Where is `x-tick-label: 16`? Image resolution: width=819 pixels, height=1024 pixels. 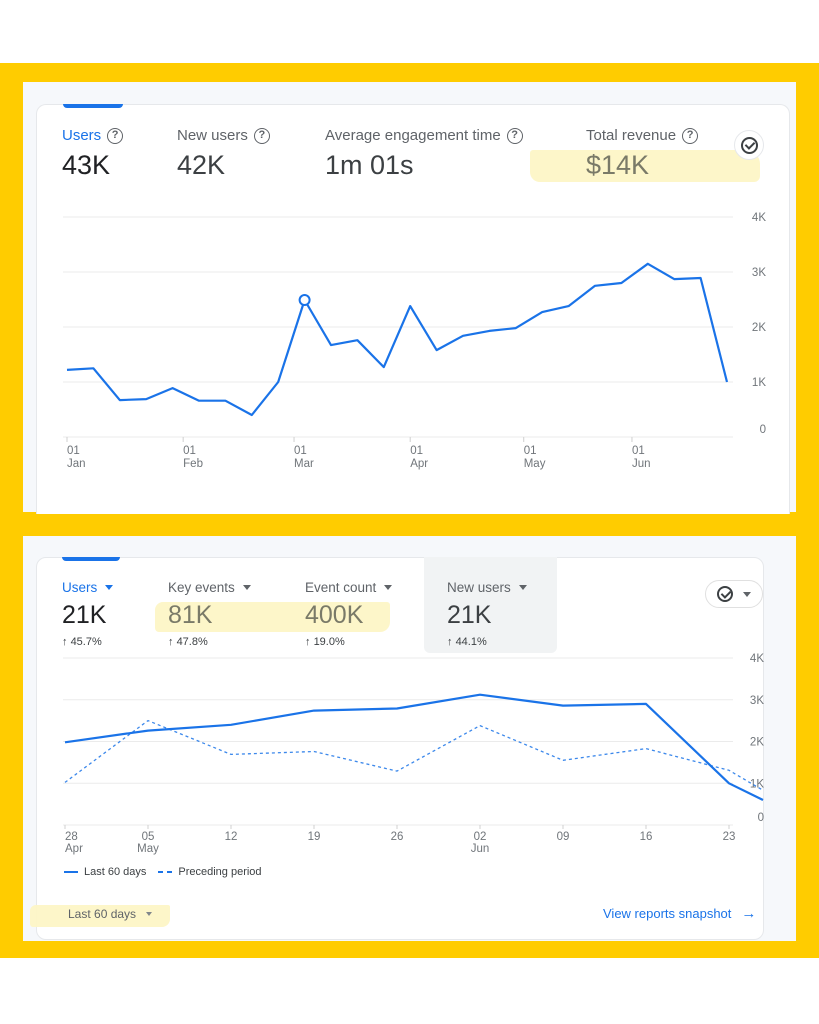
x-tick-label: 16 is located at coordinates (646, 837).